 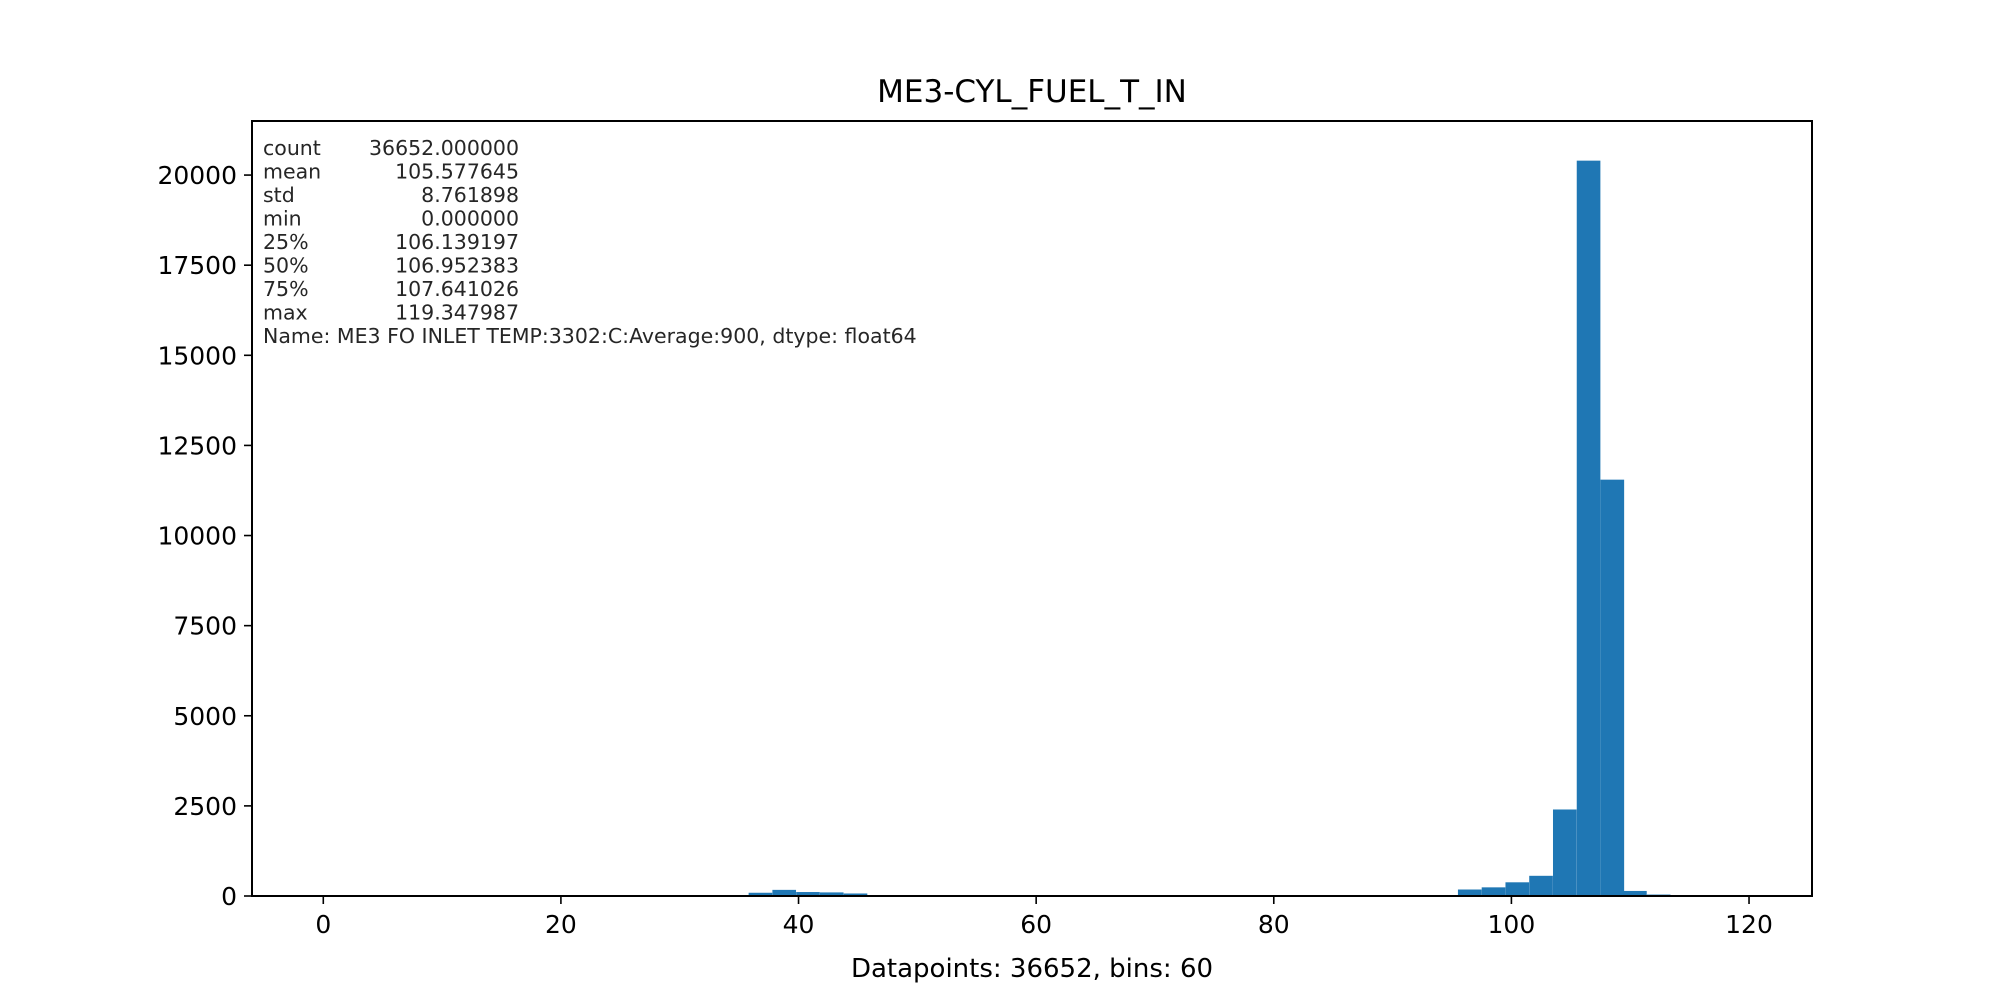 I want to click on stats-key: 75%, so click(x=286, y=289).